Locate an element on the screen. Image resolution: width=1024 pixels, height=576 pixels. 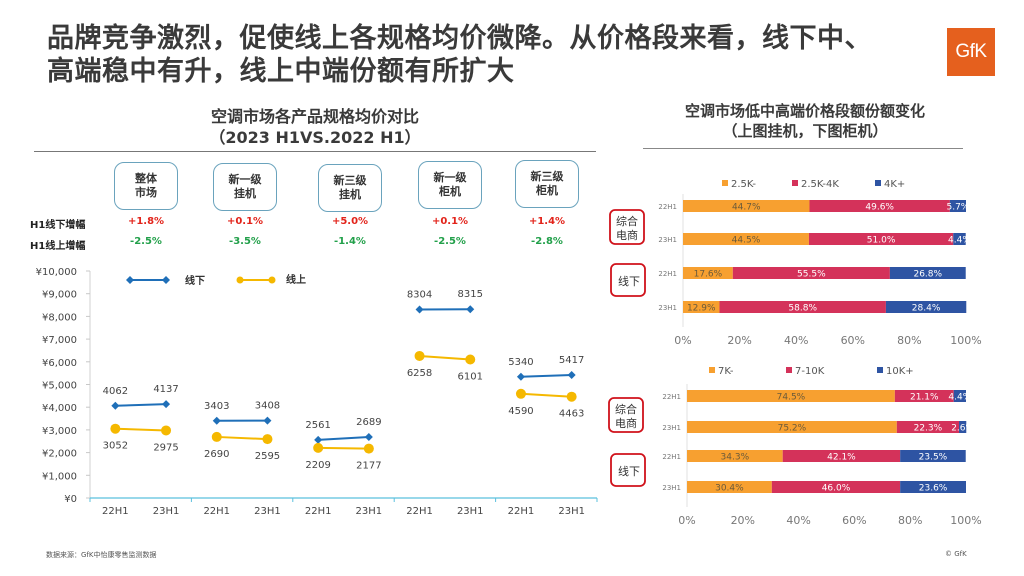
bar-value-label: 21.1% is located at coordinates (924, 398).